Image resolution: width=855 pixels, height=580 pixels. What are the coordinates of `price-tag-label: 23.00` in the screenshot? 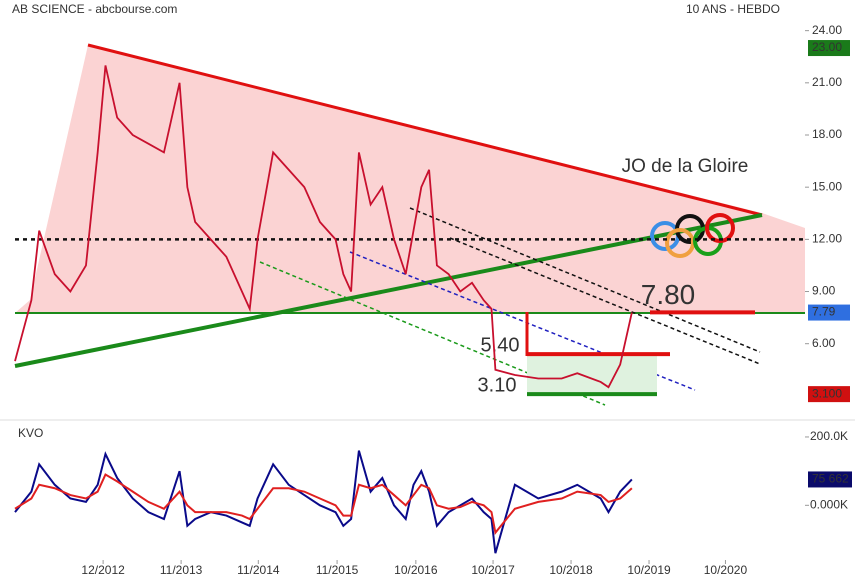 It's located at (827, 47).